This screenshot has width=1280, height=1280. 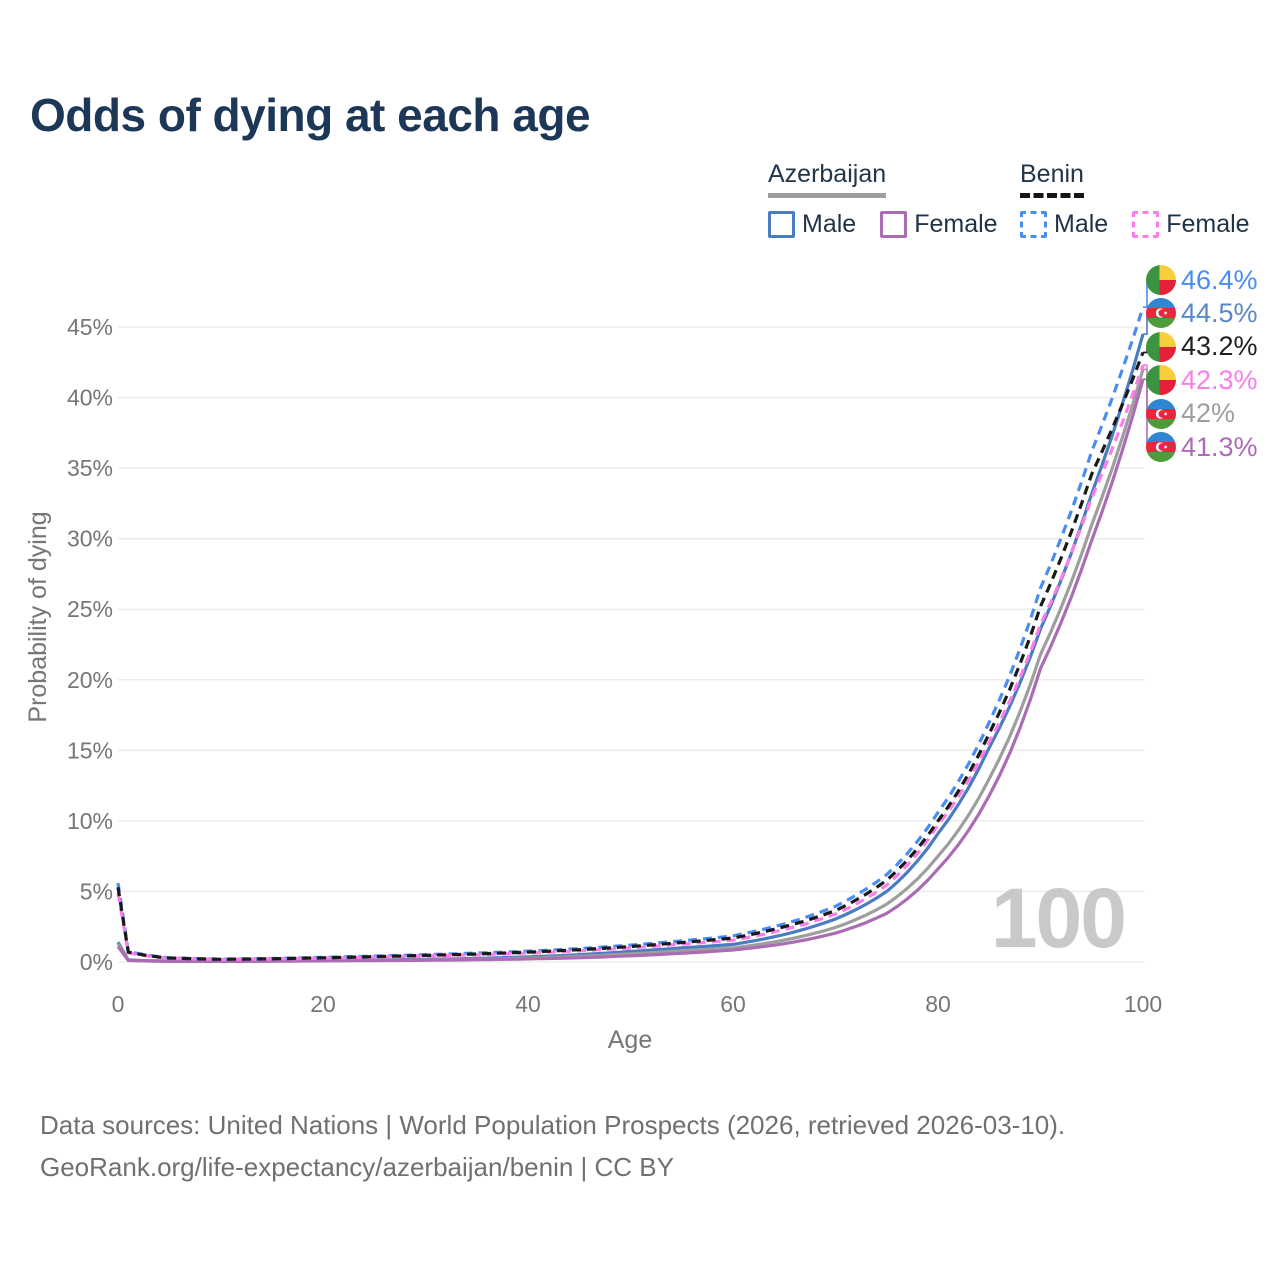 What do you see at coordinates (894, 224) in the screenshot?
I see `azerbaijan-female-swatch-icon` at bounding box center [894, 224].